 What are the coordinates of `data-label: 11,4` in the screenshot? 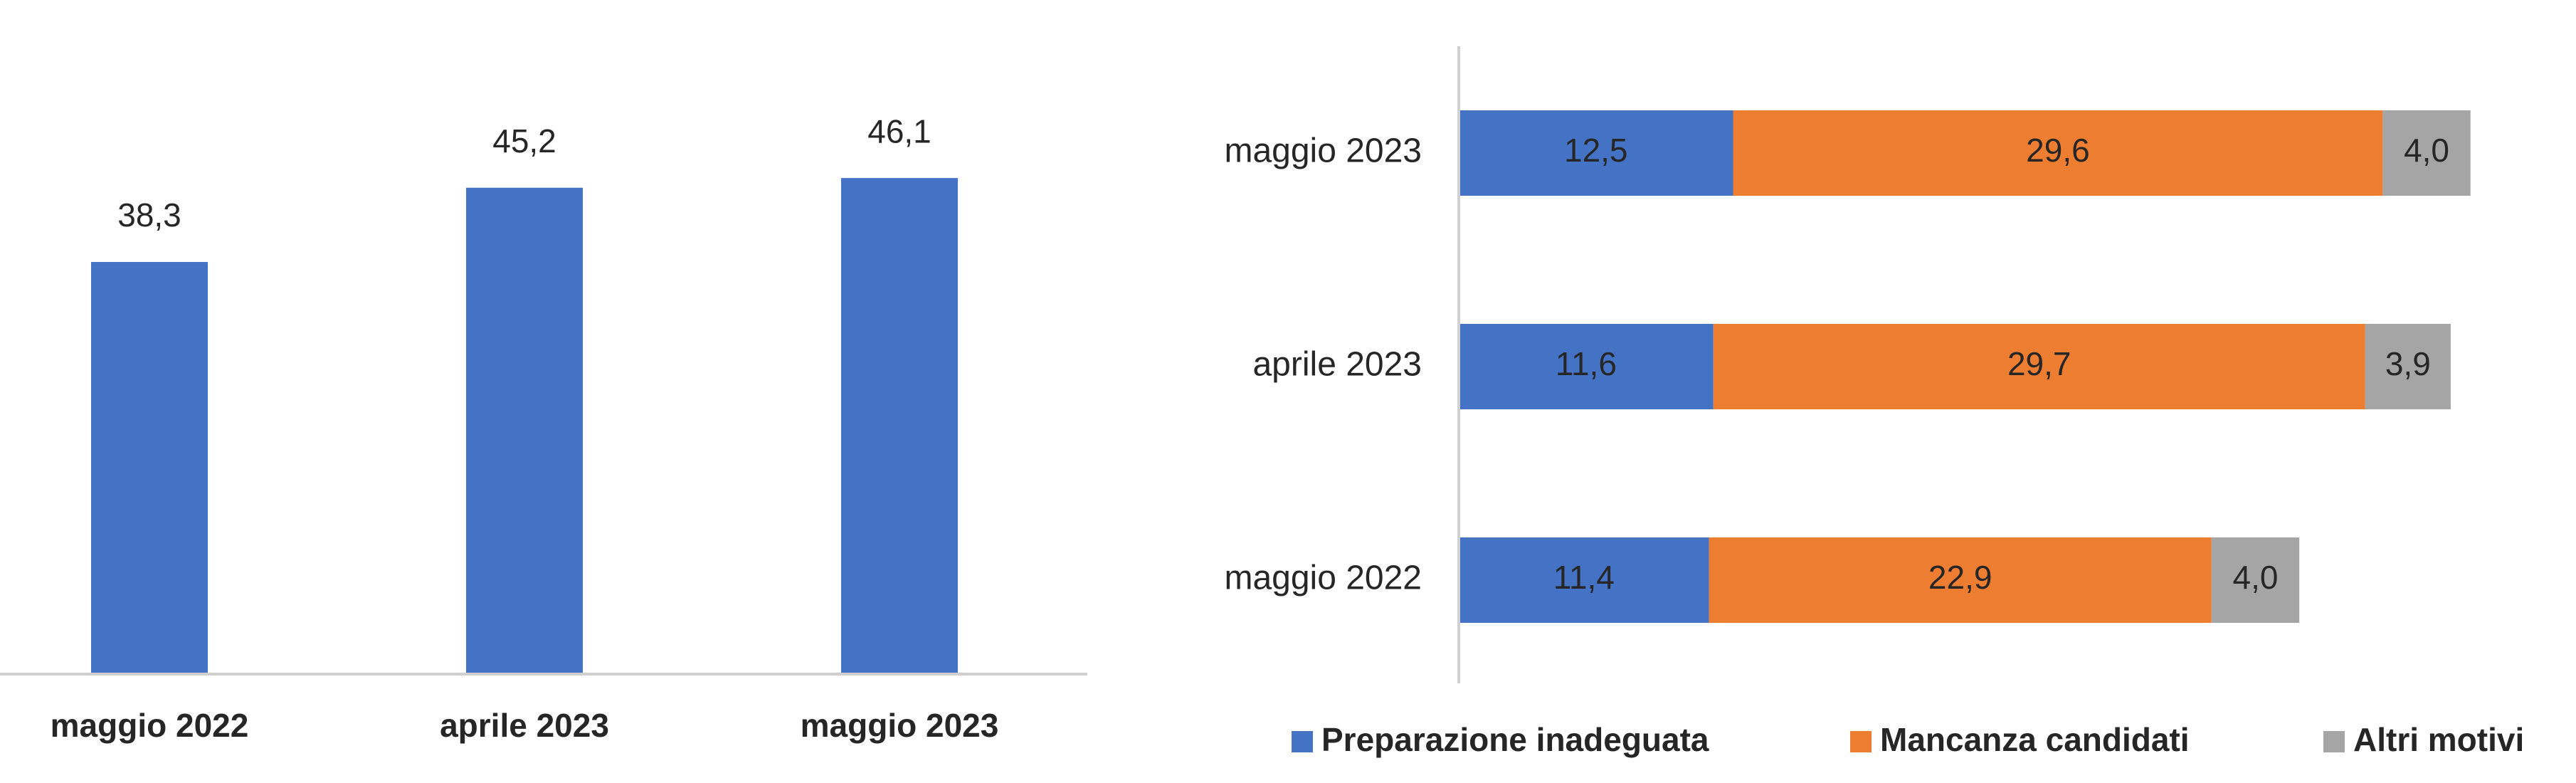 It's located at (1584, 577).